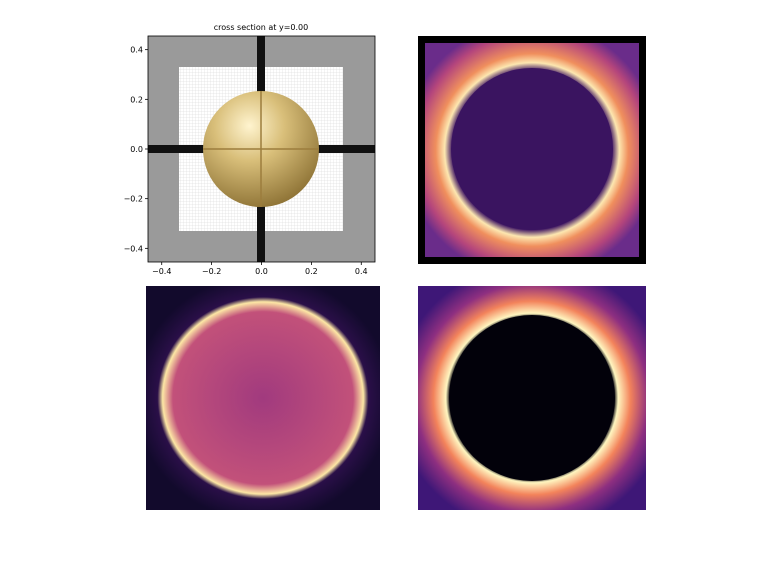 The image size is (768, 576). Describe the element at coordinates (161, 271) in the screenshot. I see `x-tick-label: −0.4` at that location.